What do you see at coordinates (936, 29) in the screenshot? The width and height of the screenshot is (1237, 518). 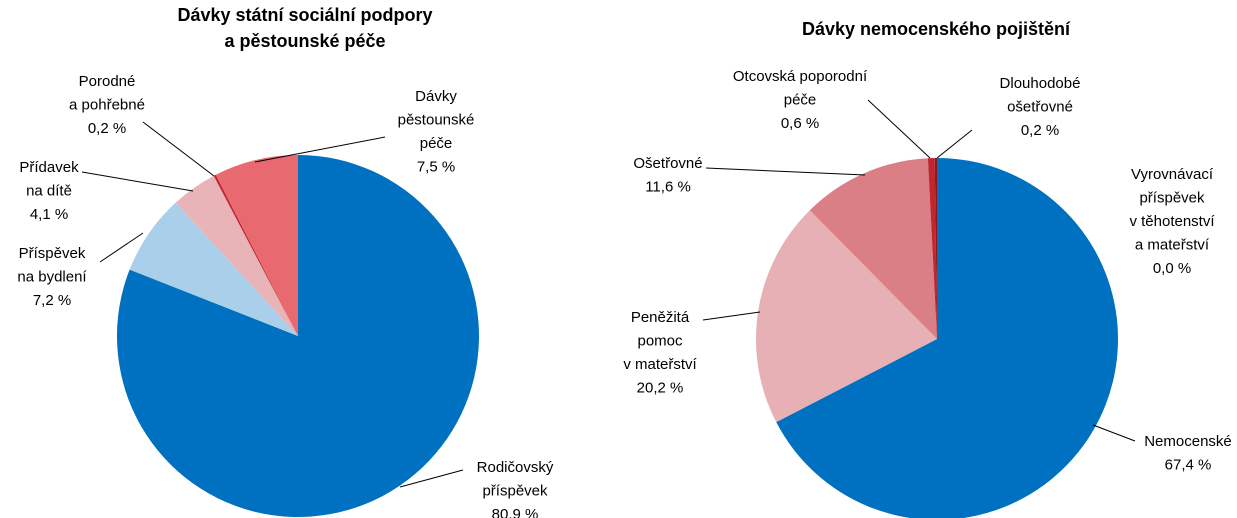 I see `chart-title: Dávky nemocenského pojištění` at bounding box center [936, 29].